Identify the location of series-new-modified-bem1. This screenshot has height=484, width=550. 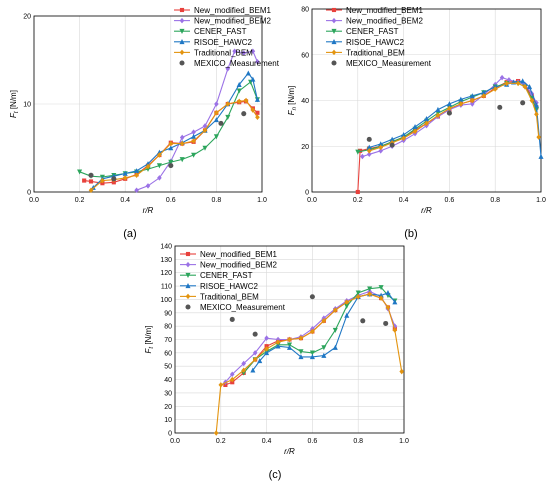
(447, 136).